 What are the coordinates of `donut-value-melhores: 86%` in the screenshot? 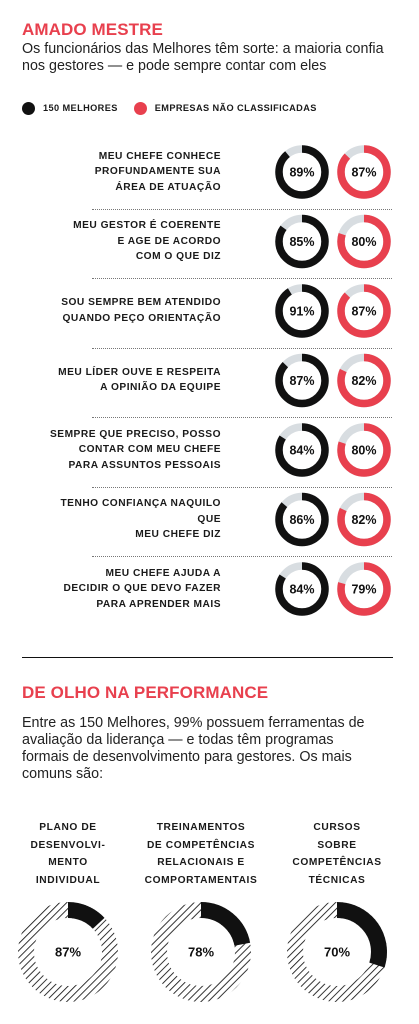 It's located at (301, 520).